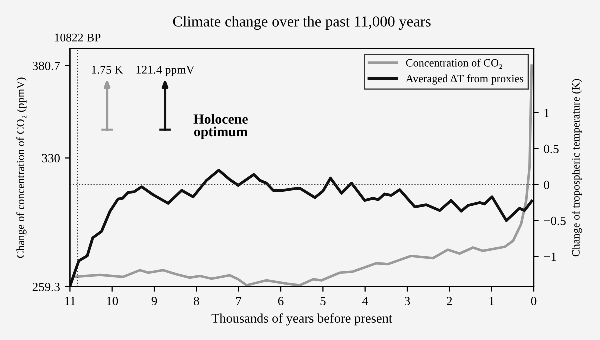 The image size is (600, 340). I want to click on chart-title: Climate change over the past 11,000 years, so click(302, 23).